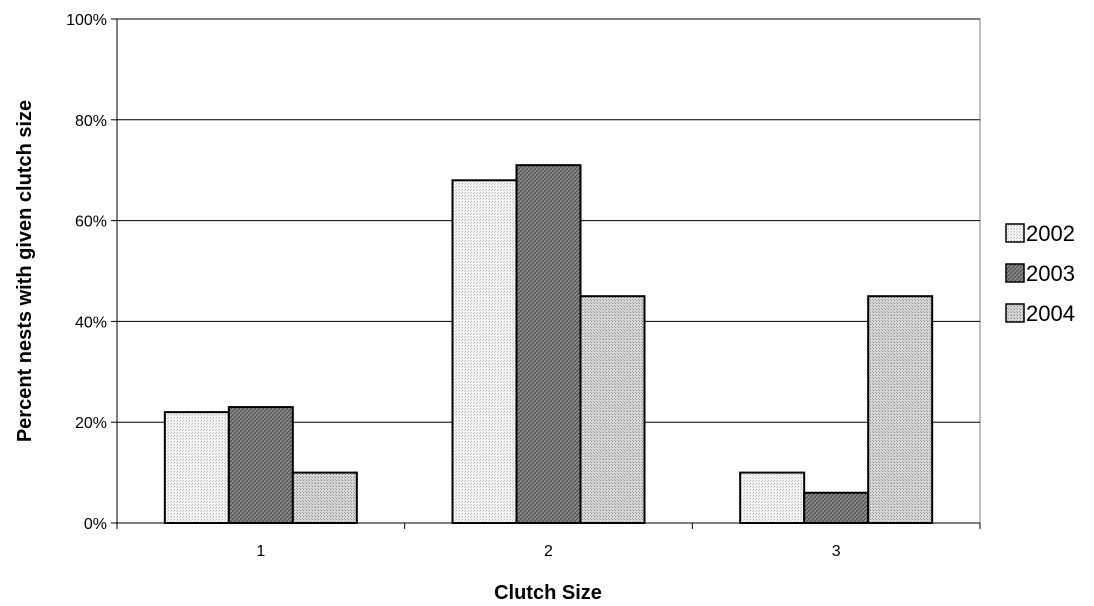 The width and height of the screenshot is (1094, 606). What do you see at coordinates (836, 551) in the screenshot?
I see `x-tick-label: 3` at bounding box center [836, 551].